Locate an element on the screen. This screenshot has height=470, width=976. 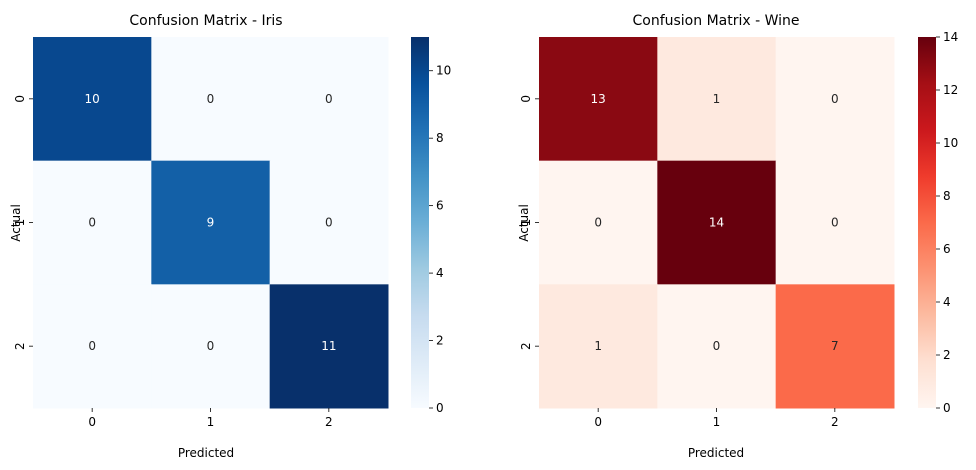
colorbar-tick-labels: 0 2 4 6 8 10 is located at coordinates (440, 239).